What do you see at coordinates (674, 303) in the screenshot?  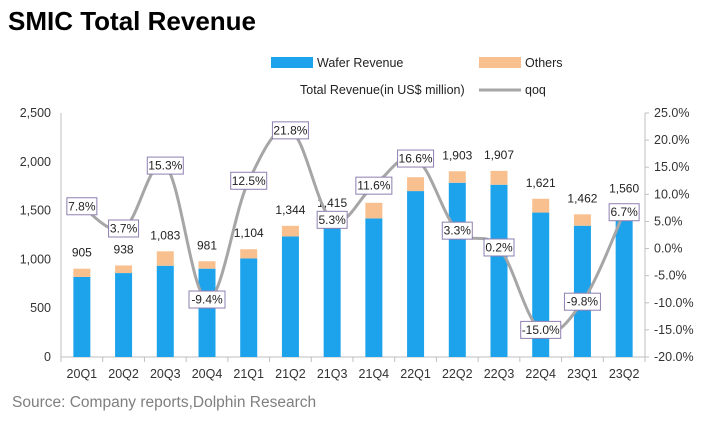 I see `right-tick-label: -10.0%` at bounding box center [674, 303].